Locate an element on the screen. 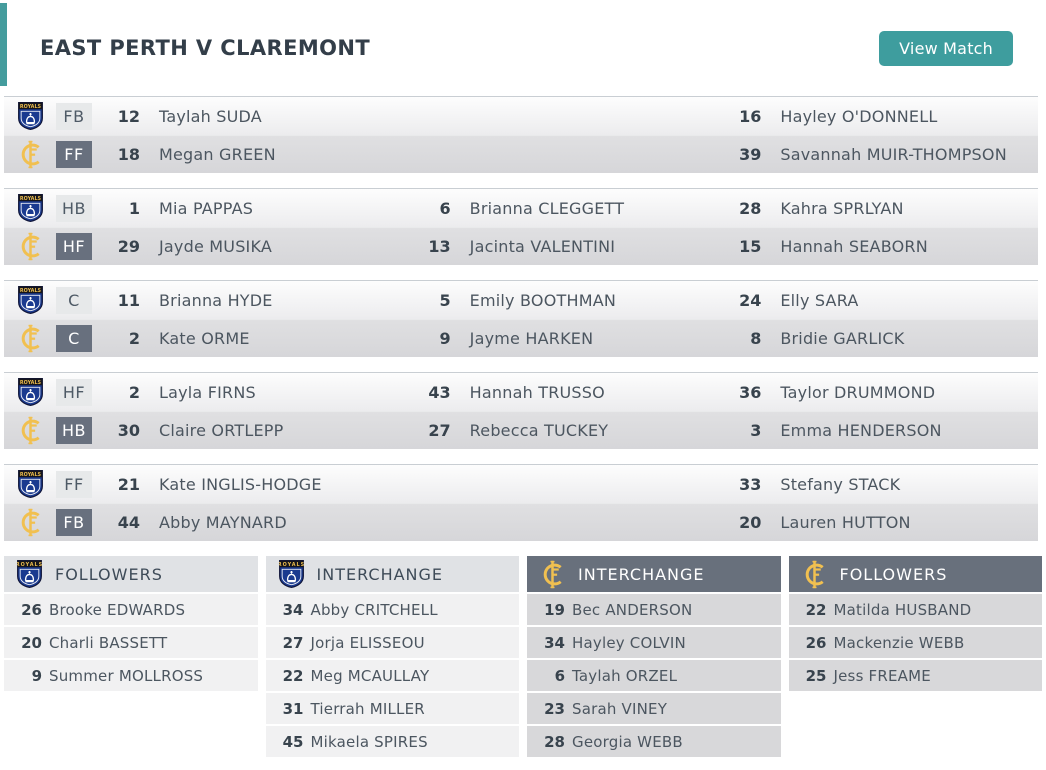 This screenshot has width=1046, height=770. player-name: Kate ORME is located at coordinates (204, 338).